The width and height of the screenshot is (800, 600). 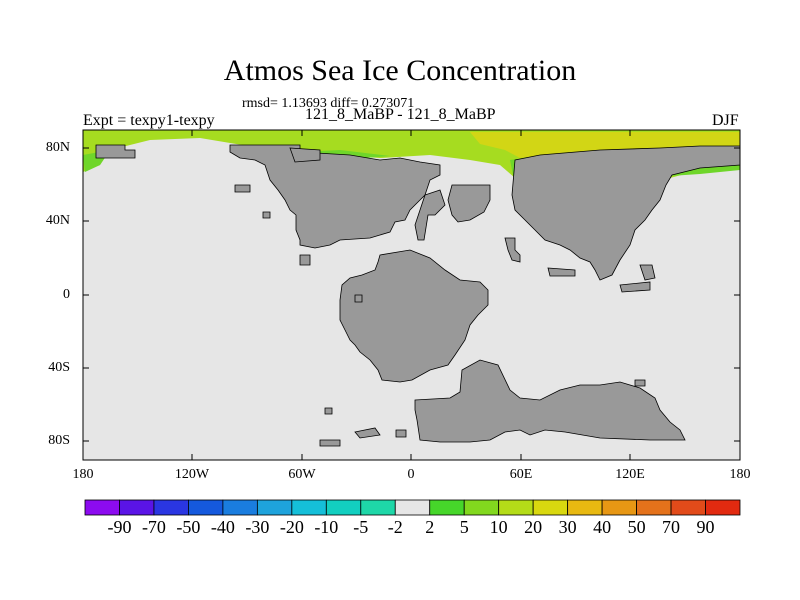 I want to click on land-small-e, so click(x=358, y=298).